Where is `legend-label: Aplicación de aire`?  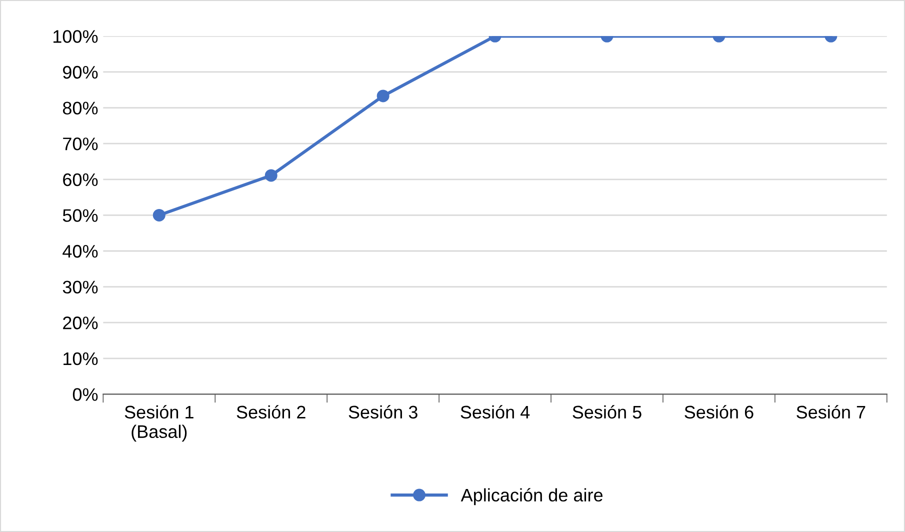 legend-label: Aplicación de aire is located at coordinates (531, 497).